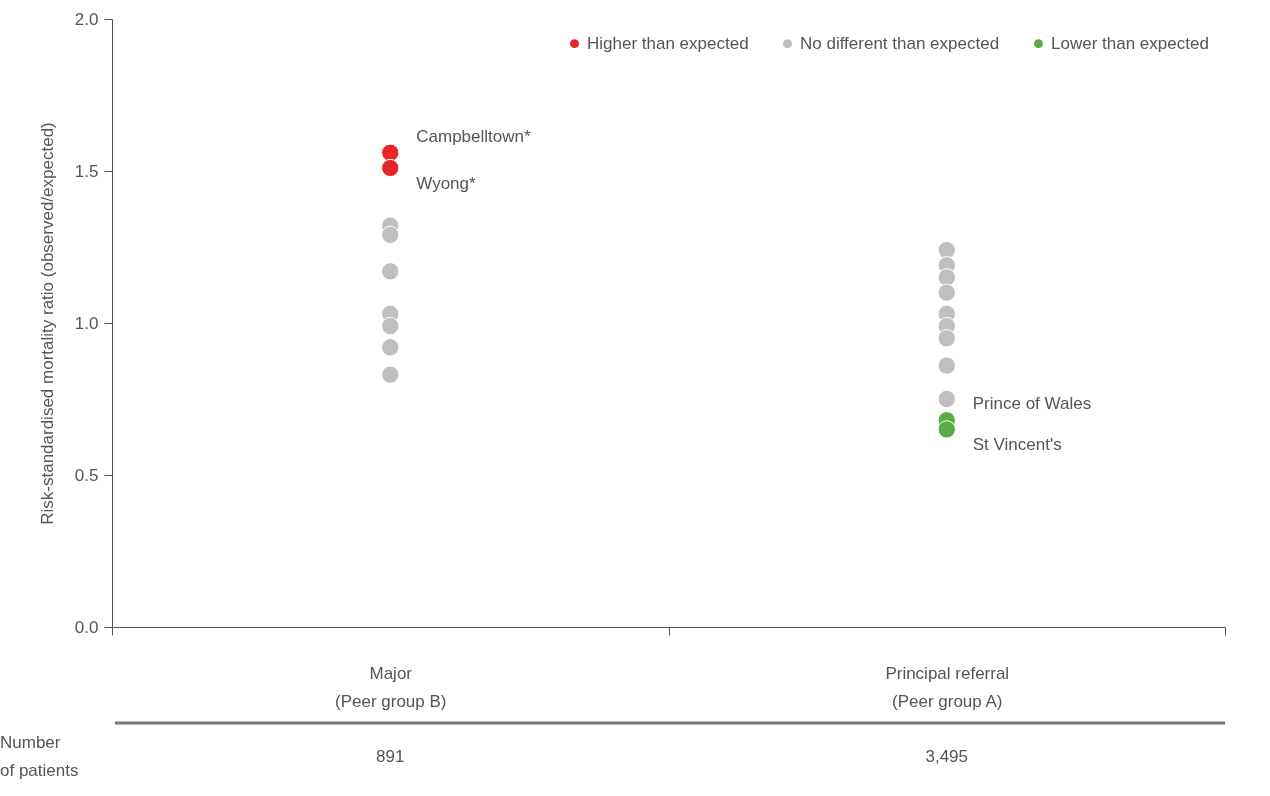  What do you see at coordinates (668, 43) in the screenshot?
I see `legend-label: Higher than expected` at bounding box center [668, 43].